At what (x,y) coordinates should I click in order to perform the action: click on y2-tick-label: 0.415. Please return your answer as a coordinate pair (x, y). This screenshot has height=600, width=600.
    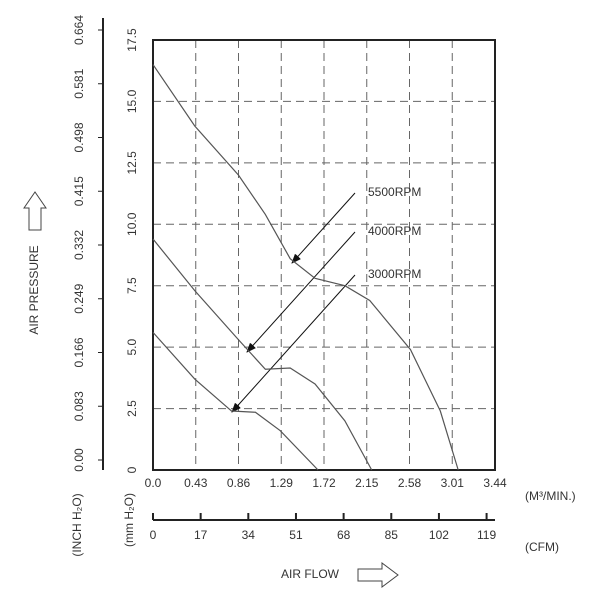
    Looking at the image, I should click on (79, 191).